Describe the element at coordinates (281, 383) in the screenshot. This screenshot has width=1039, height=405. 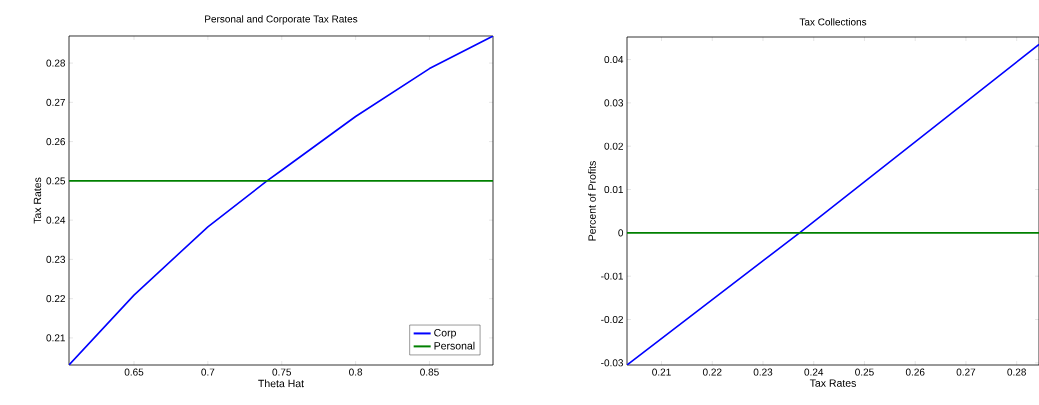
I see `x-axis-title: Theta Hat` at that location.